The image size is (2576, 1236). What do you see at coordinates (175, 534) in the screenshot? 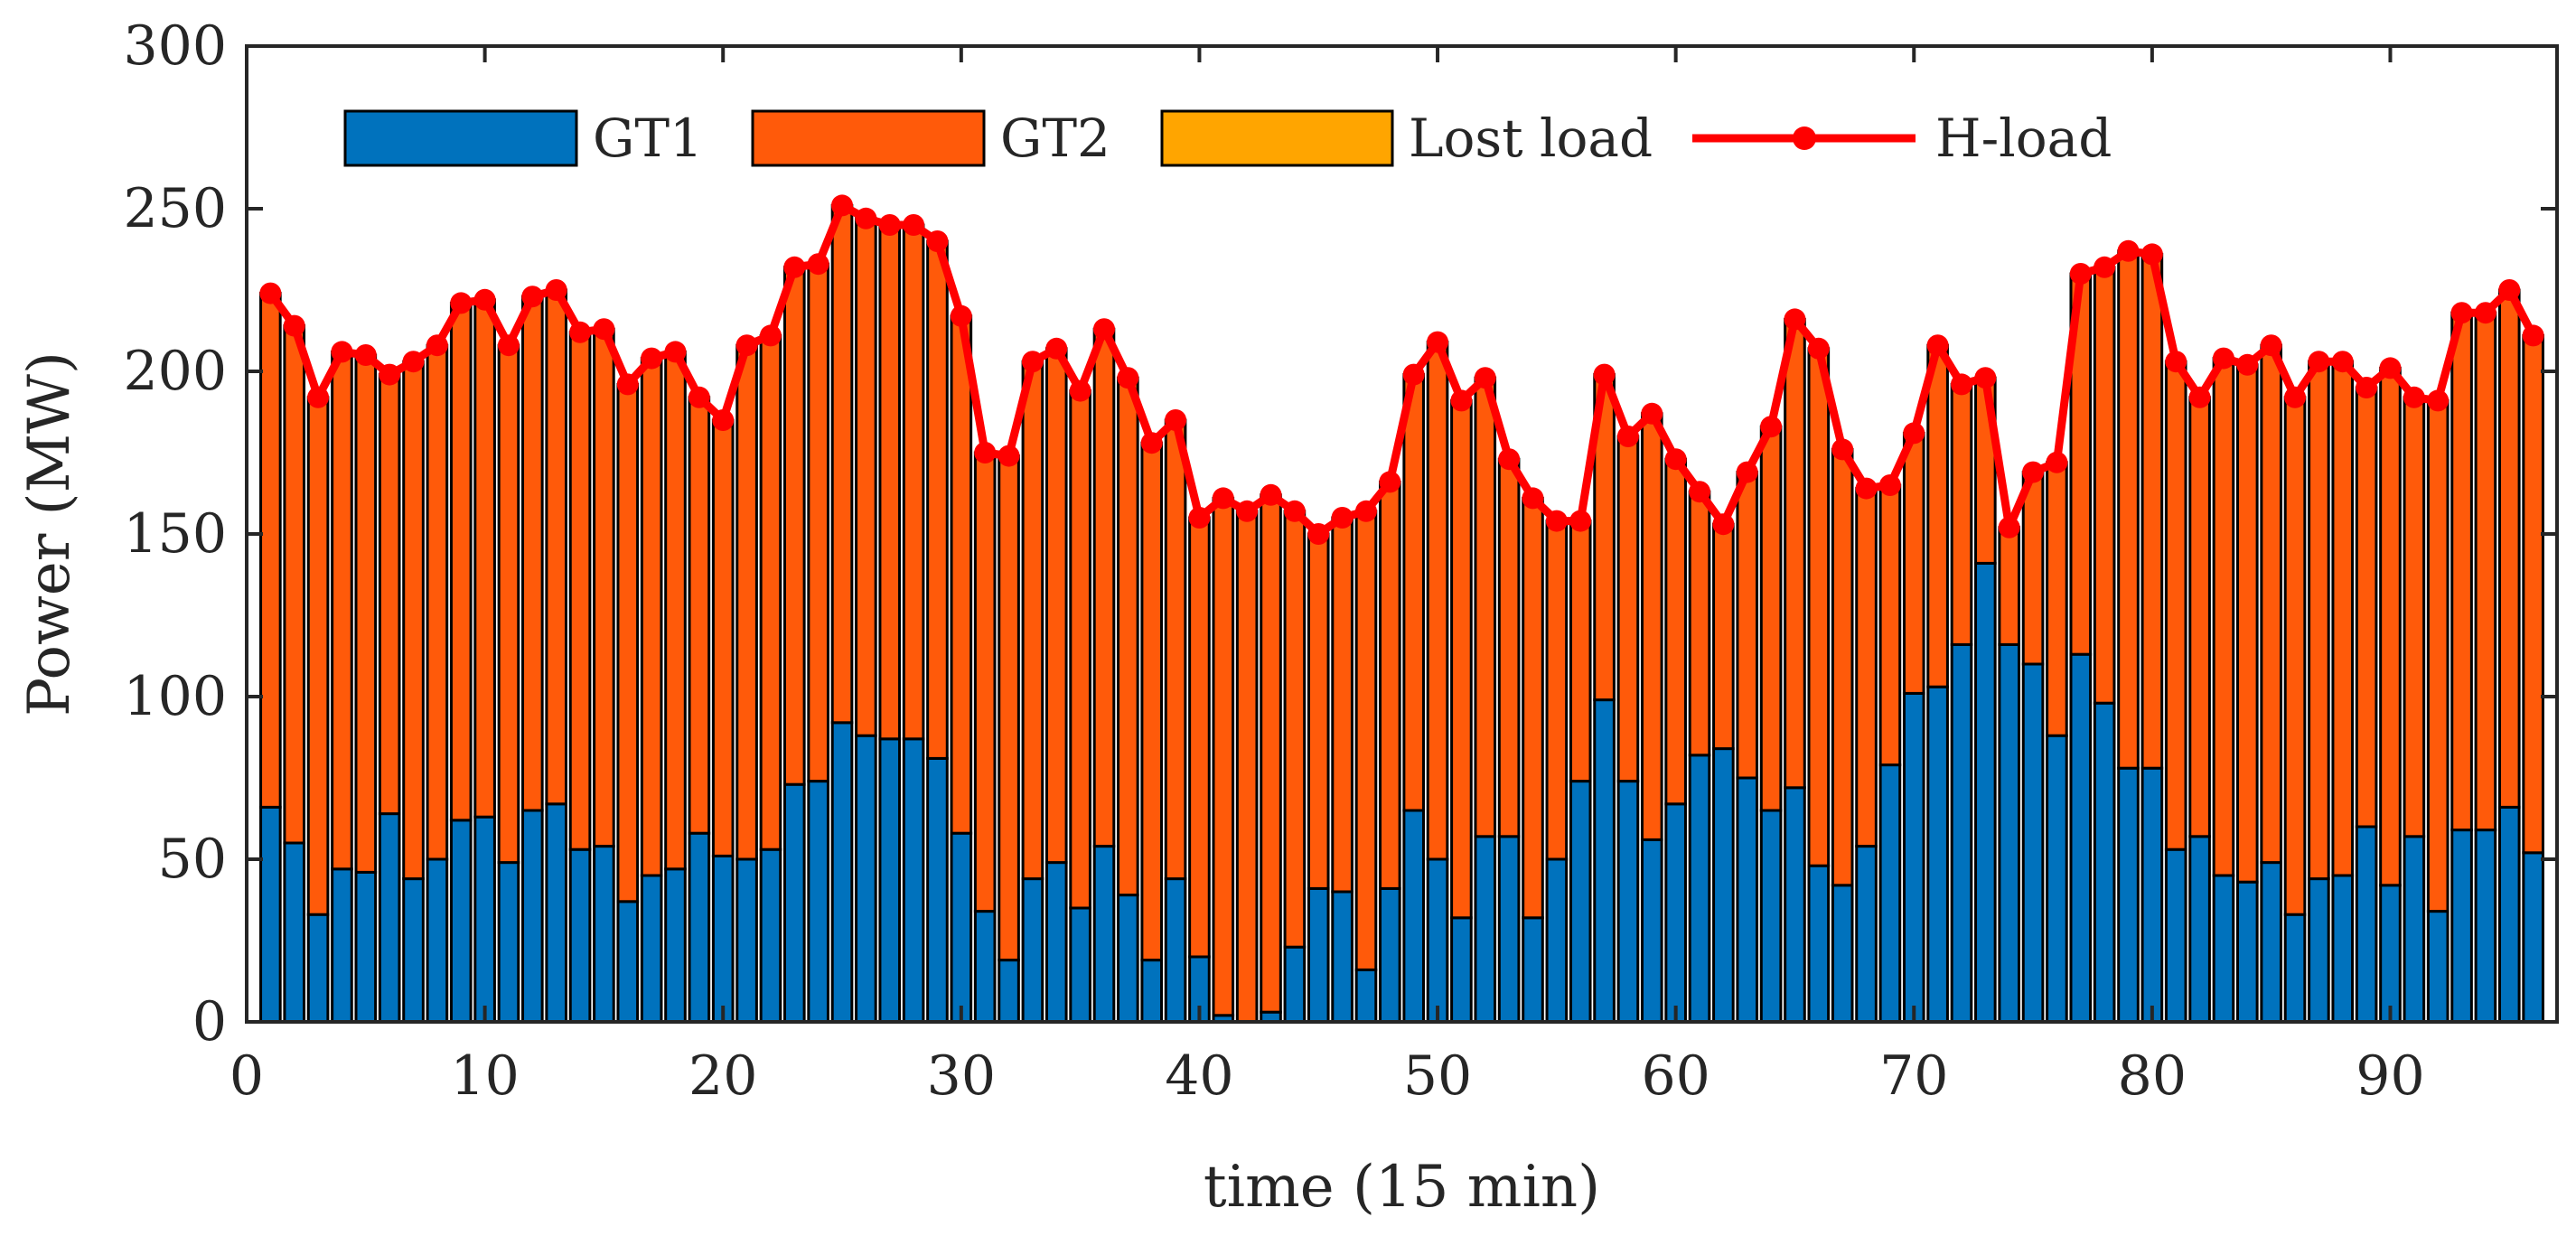
I see `y-tick-label-150: 150` at bounding box center [175, 534].